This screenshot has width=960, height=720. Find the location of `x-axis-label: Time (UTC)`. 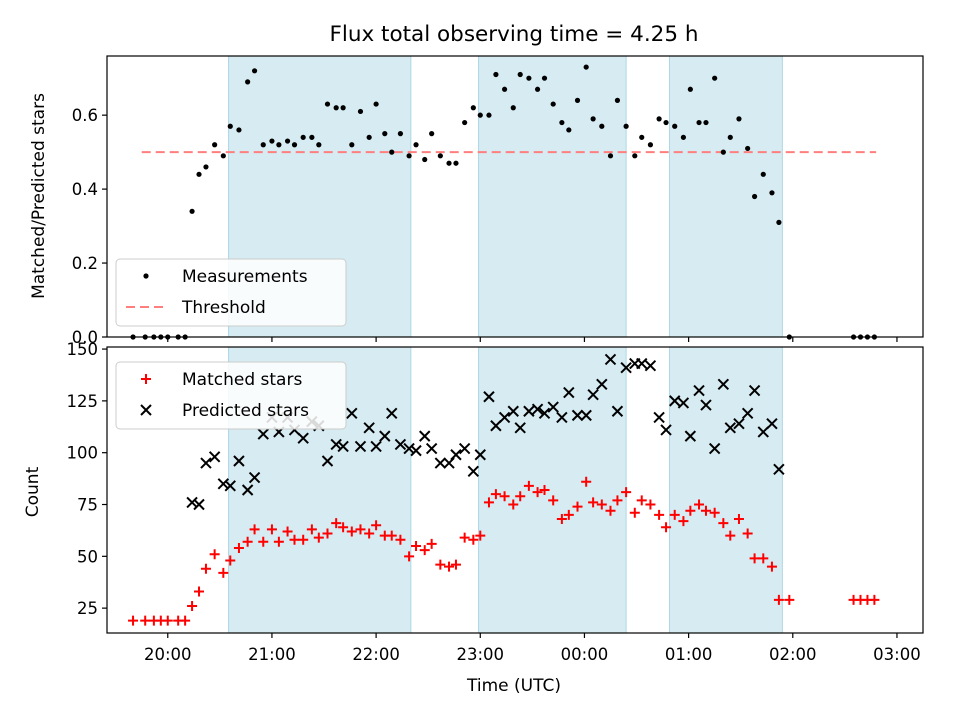

x-axis-label: Time (UTC) is located at coordinates (513, 686).